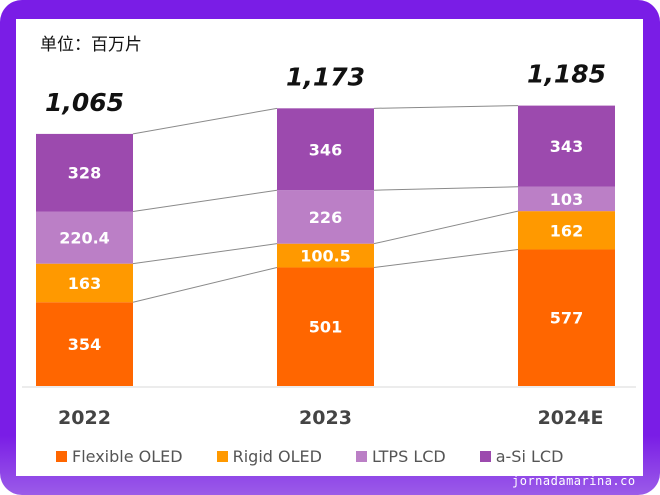 The height and width of the screenshot is (495, 660). What do you see at coordinates (408, 456) in the screenshot?
I see `legend-label: LTPS LCD` at bounding box center [408, 456].